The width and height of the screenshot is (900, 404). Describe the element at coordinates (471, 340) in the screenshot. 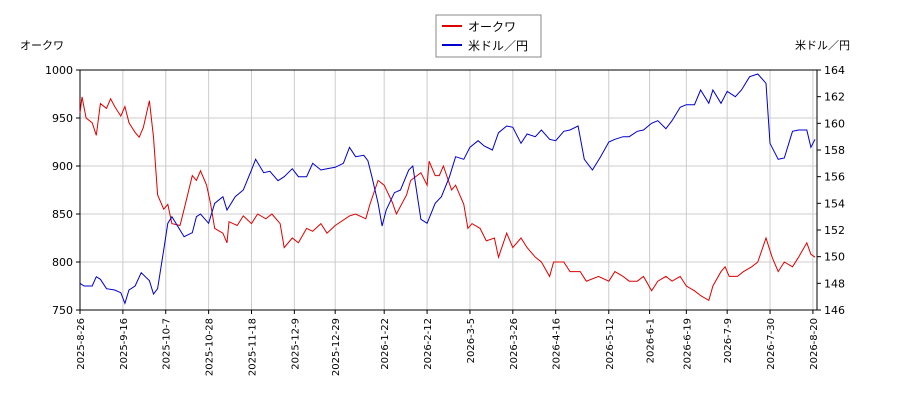

I see `x-tick-label: 2026-3-5` at that location.